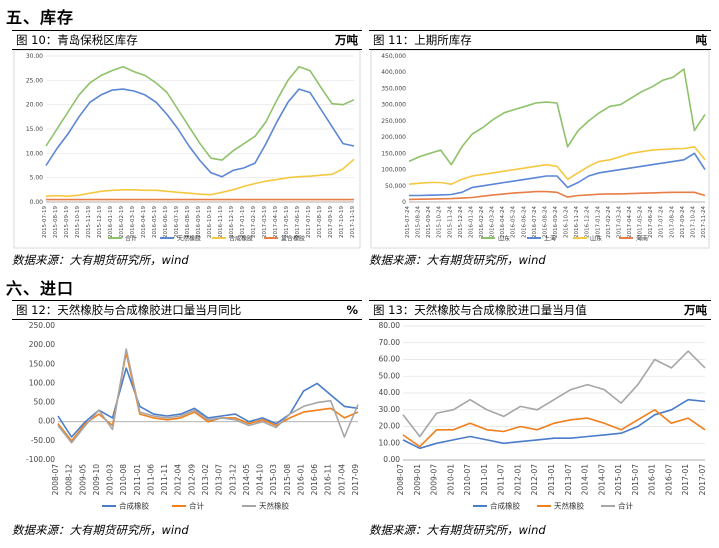 This screenshot has height=548, width=719. Describe the element at coordinates (205, 480) in the screenshot. I see `x-tick-label: 2013-02` at that location.